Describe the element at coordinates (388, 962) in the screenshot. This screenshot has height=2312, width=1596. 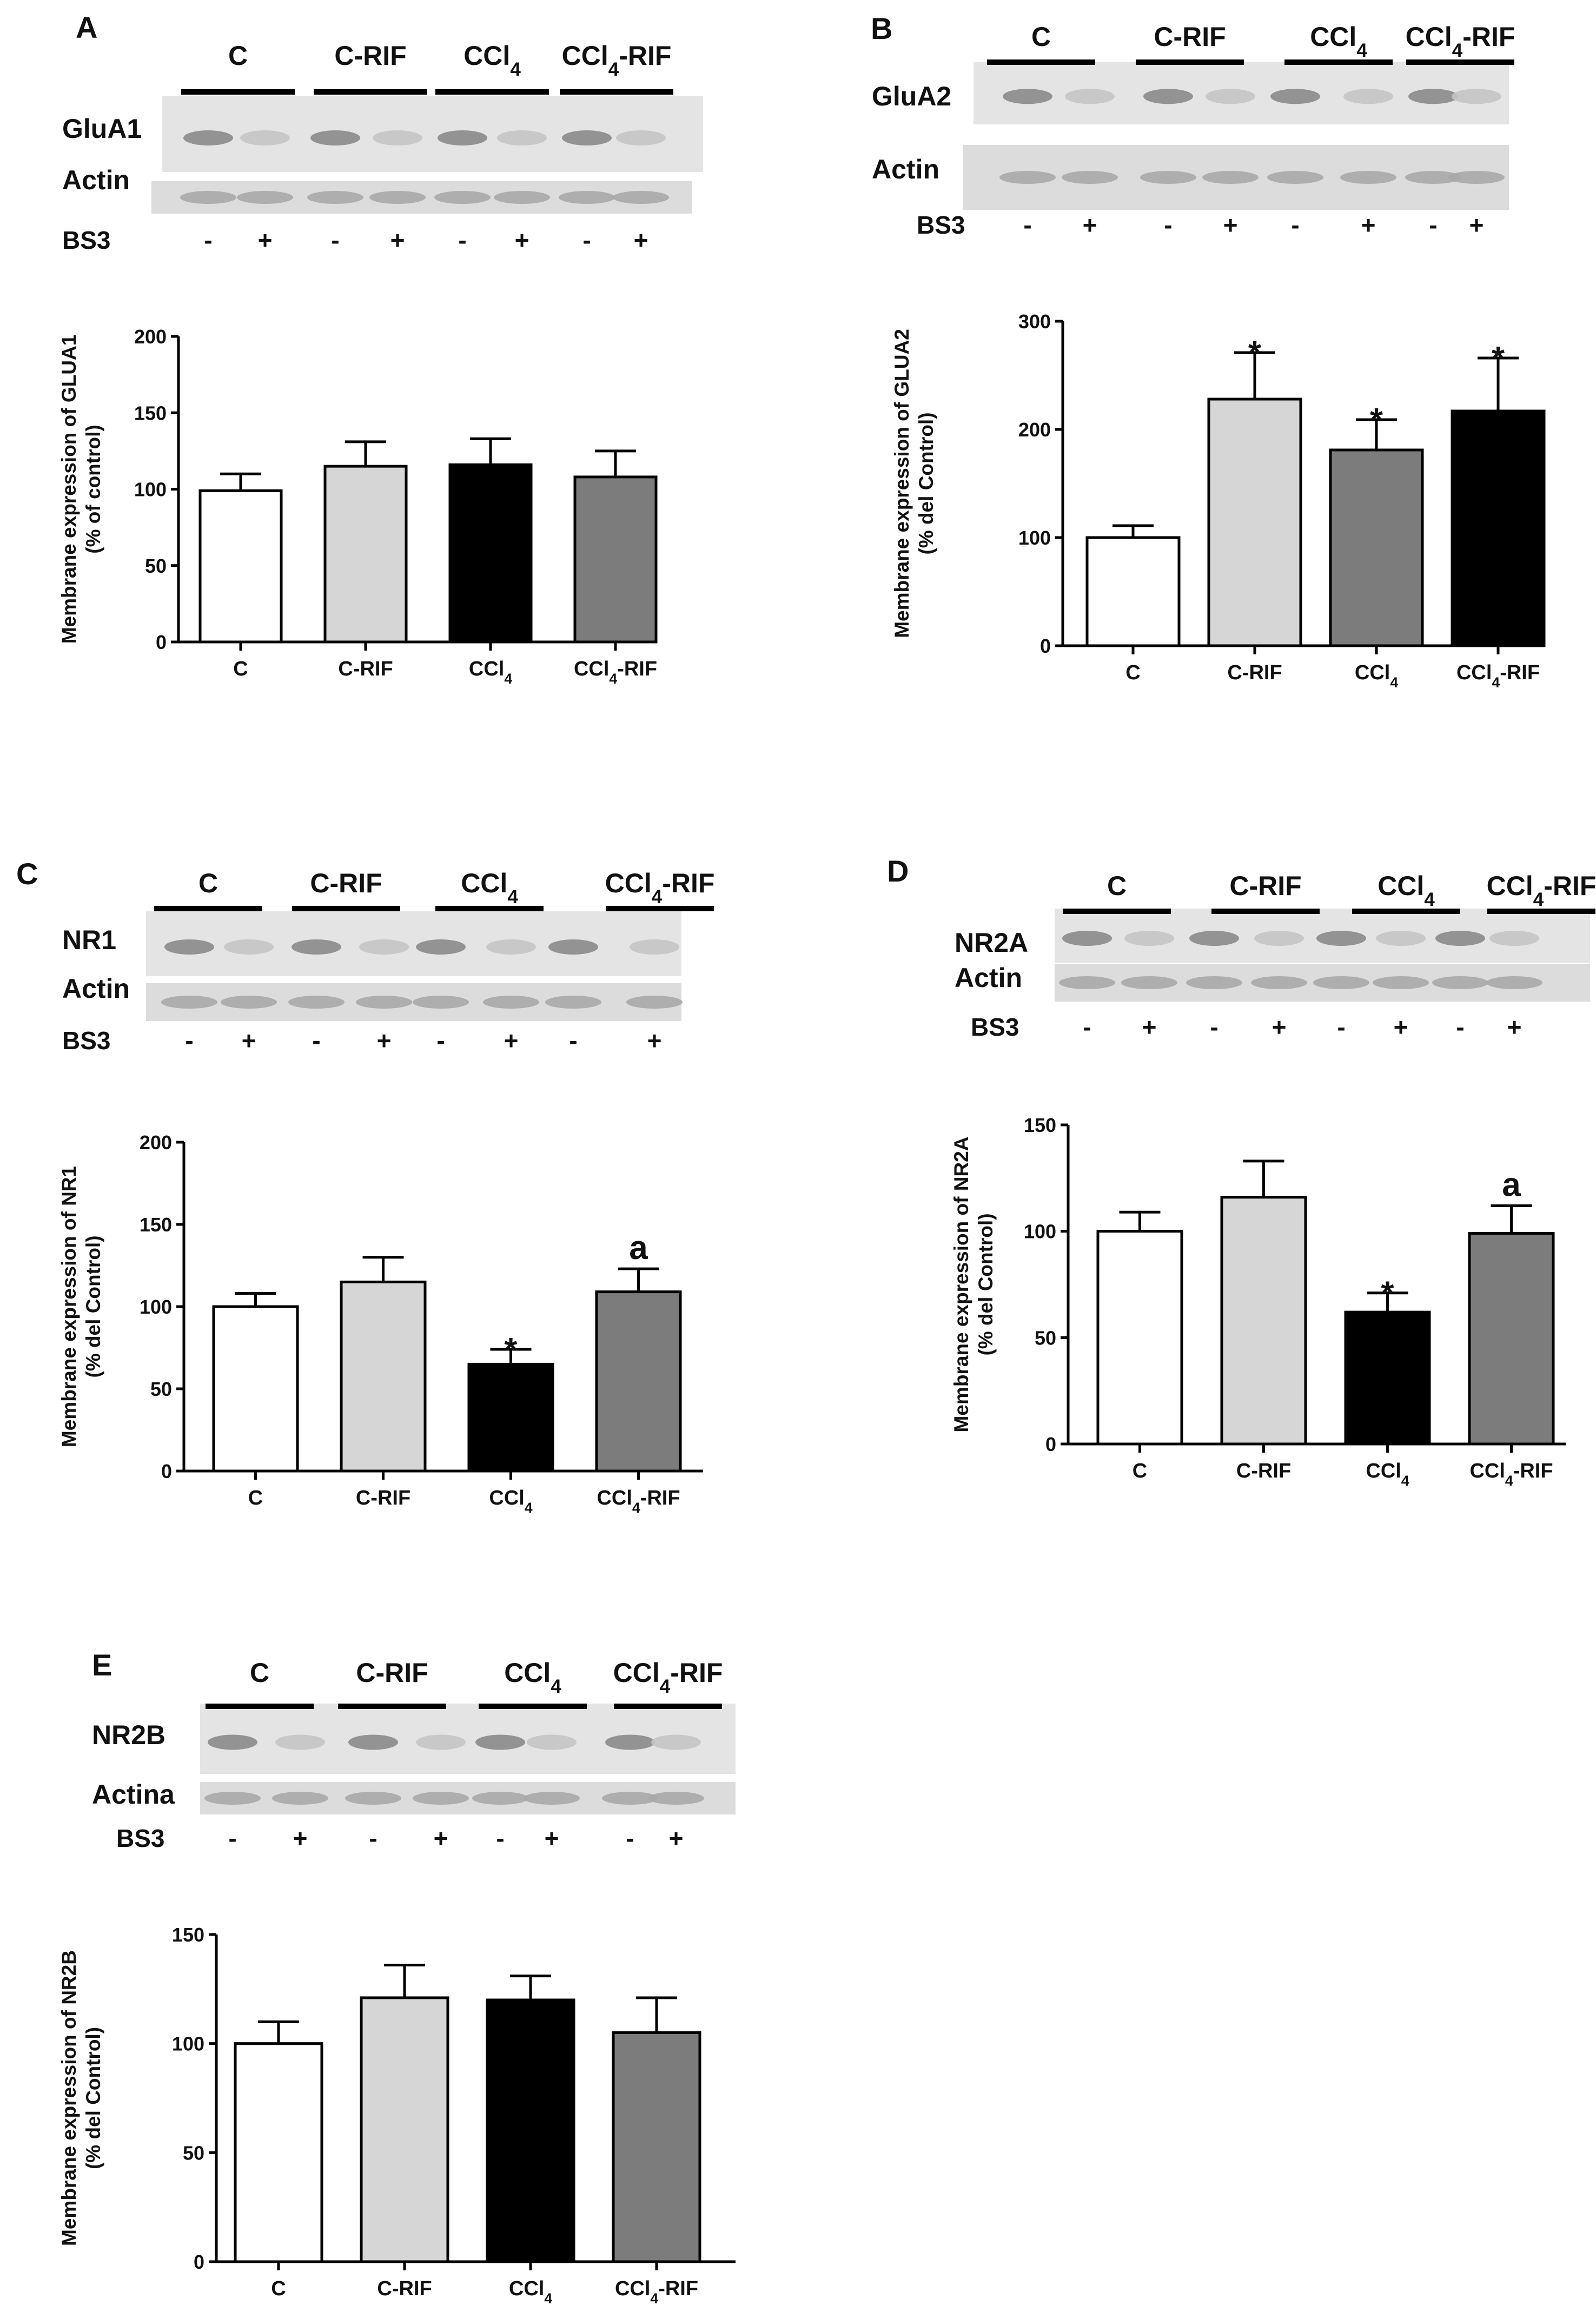
I see `western-blot: C C-RIF CCl4 CCl4-RIF NR1 Actin BS3 - + - + - + - +` at that location.